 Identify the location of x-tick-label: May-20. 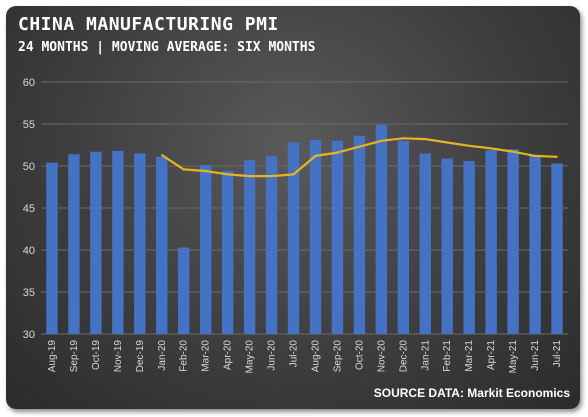
(250, 357).